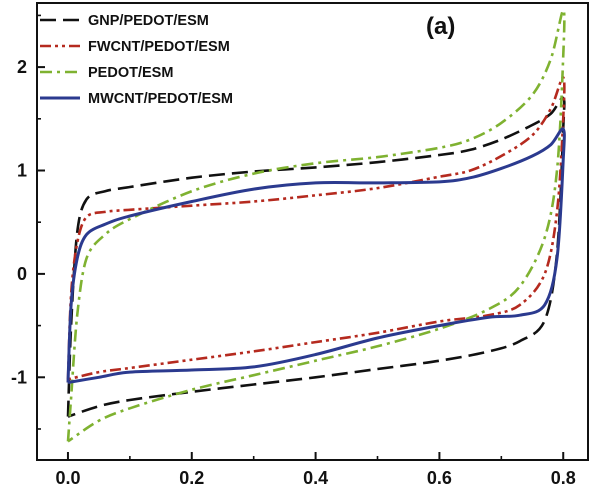 The image size is (600, 490). I want to click on y-tick-label: -1, so click(19, 377).